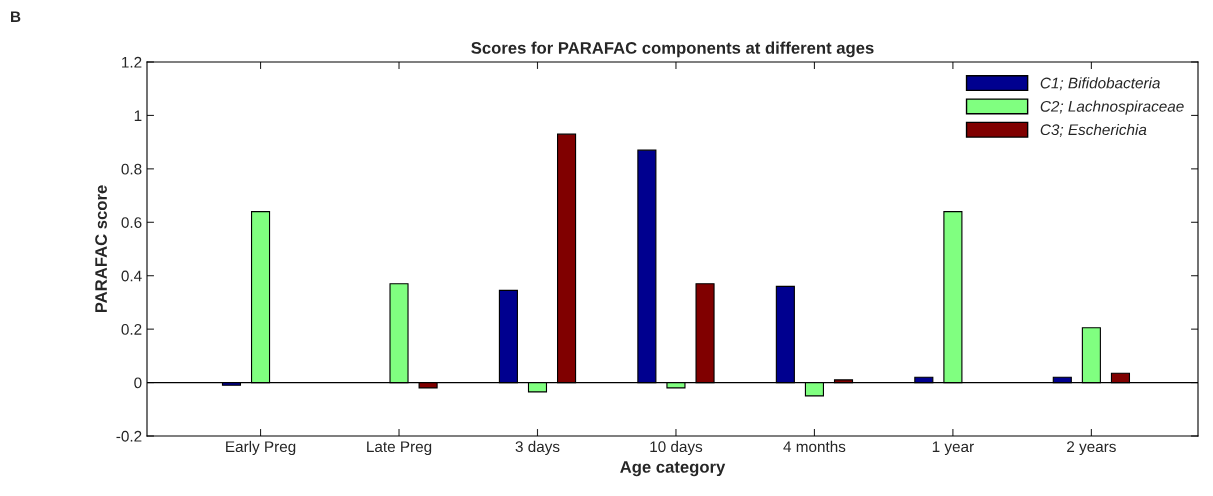 This screenshot has width=1213, height=496. I want to click on x-tick-label: 1 year, so click(953, 448).